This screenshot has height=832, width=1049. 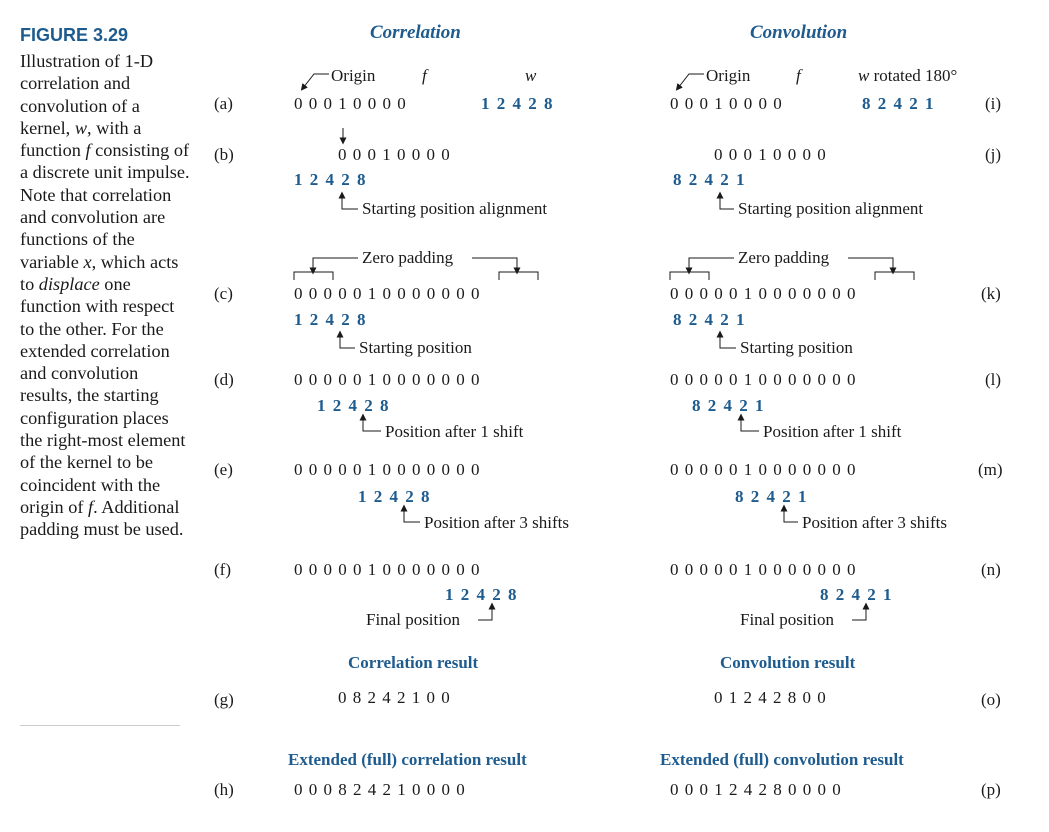 What do you see at coordinates (796, 347) in the screenshot?
I see `label-start-pos-k: Starting position` at bounding box center [796, 347].